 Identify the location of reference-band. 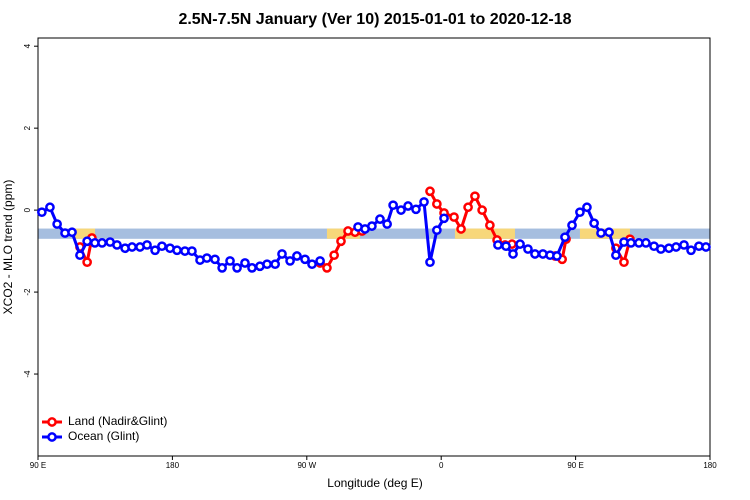
(374, 233).